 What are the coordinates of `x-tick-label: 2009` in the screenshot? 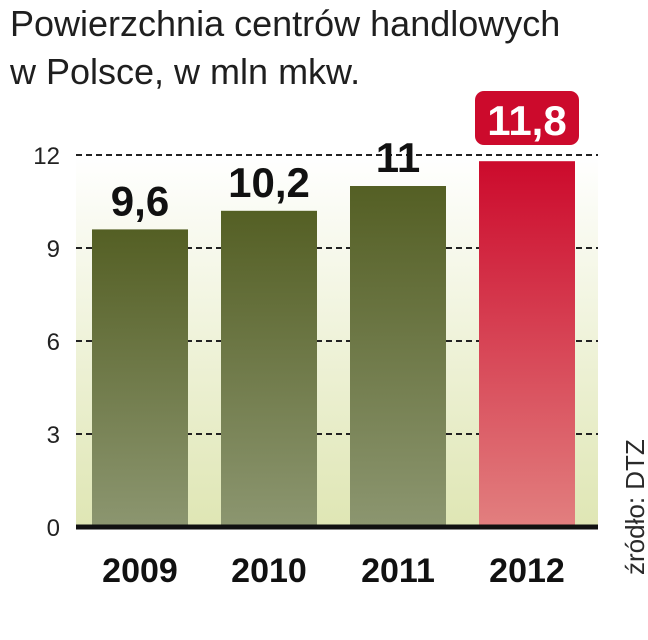 It's located at (140, 571).